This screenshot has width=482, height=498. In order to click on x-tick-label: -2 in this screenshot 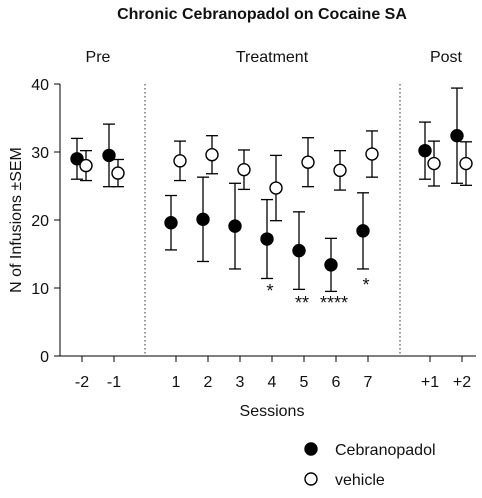, I will do `click(82, 382)`.